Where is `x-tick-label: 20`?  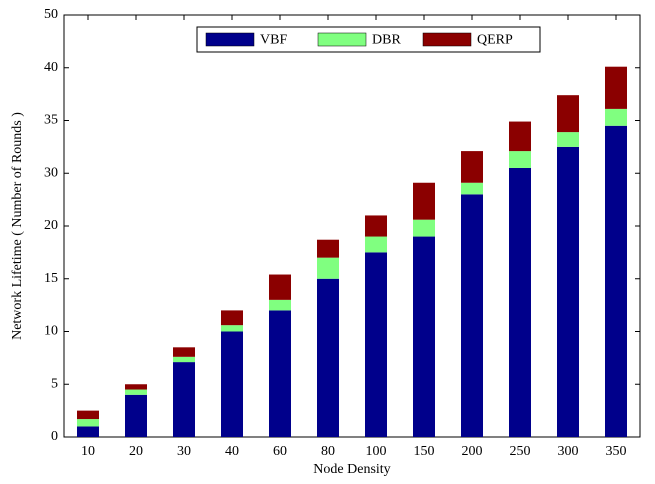
x-tick-label: 20 is located at coordinates (136, 451).